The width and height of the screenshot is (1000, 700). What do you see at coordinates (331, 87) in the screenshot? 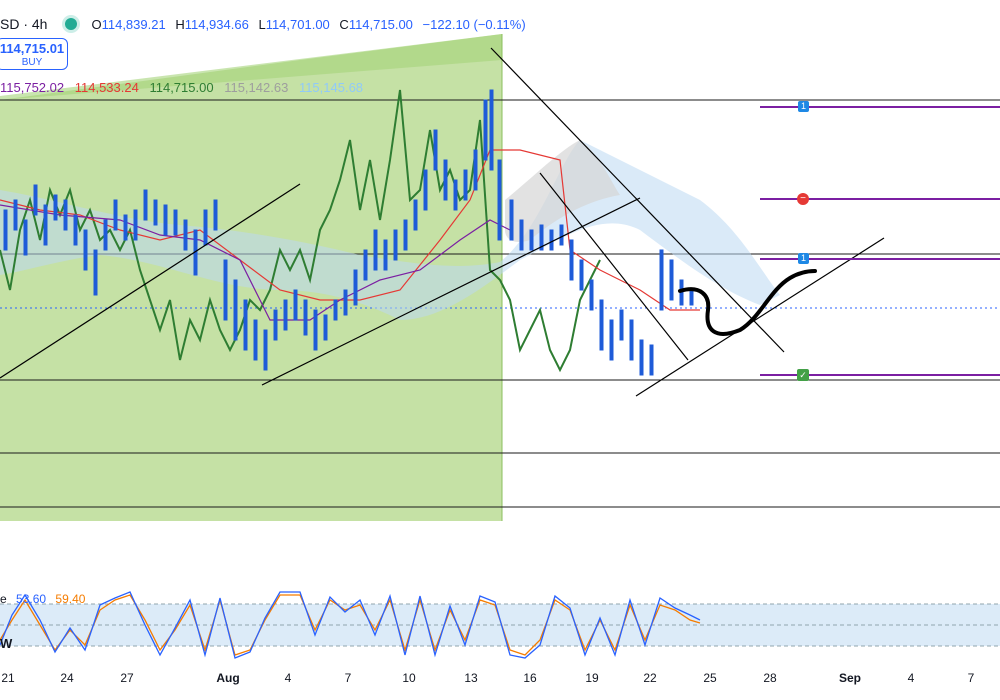
I see `ichimoku-value-5: 115,145.68` at bounding box center [331, 87].